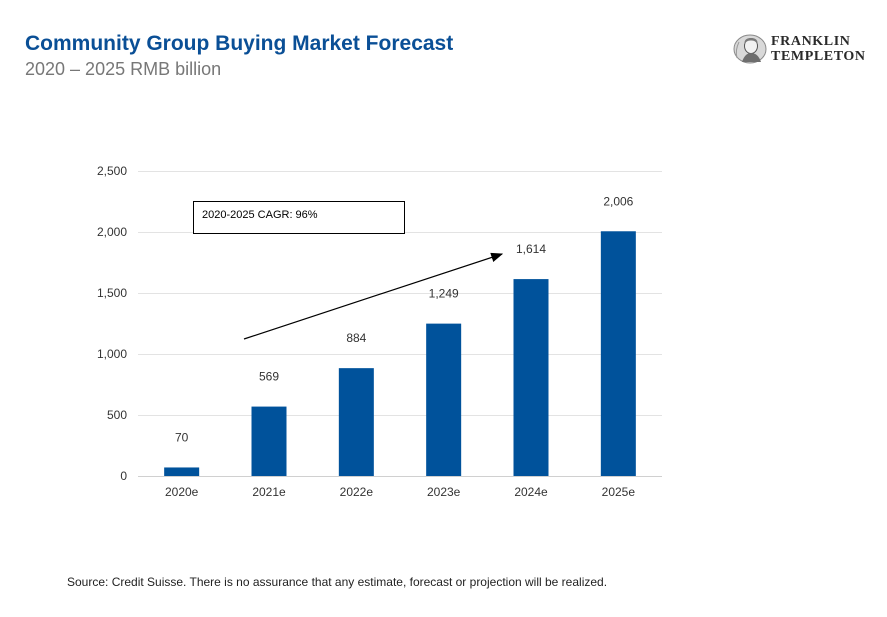  I want to click on data-label: 2,006, so click(618, 201).